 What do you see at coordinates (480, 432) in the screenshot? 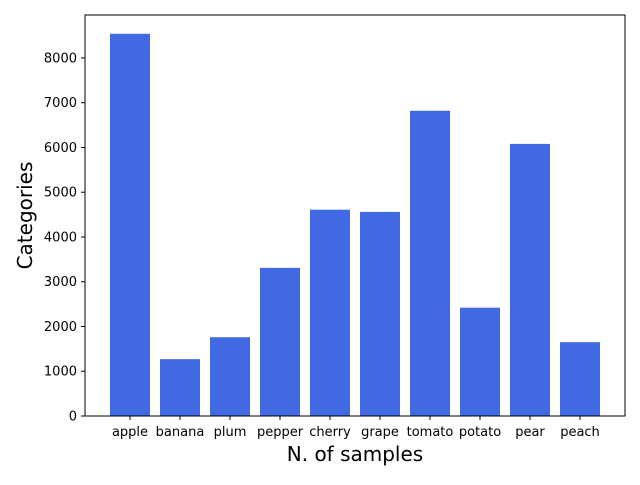
I see `x-tick-label: potato` at bounding box center [480, 432].